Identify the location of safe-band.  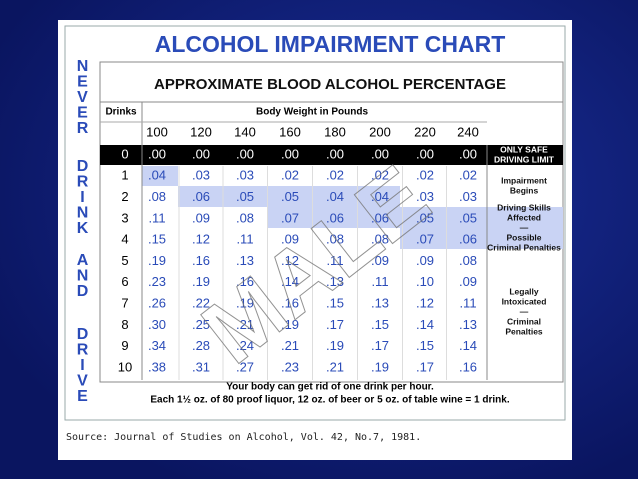
(331, 155).